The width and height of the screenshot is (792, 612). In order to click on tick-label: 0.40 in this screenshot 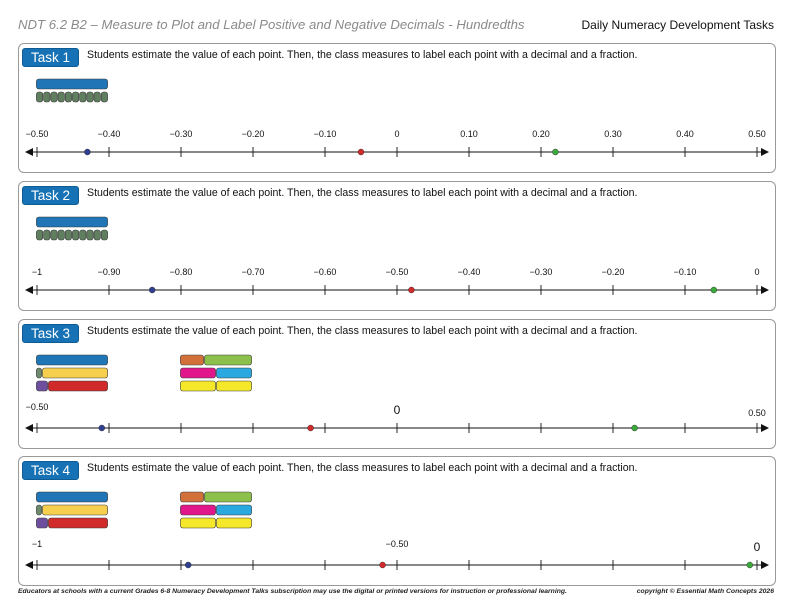, I will do `click(685, 134)`.